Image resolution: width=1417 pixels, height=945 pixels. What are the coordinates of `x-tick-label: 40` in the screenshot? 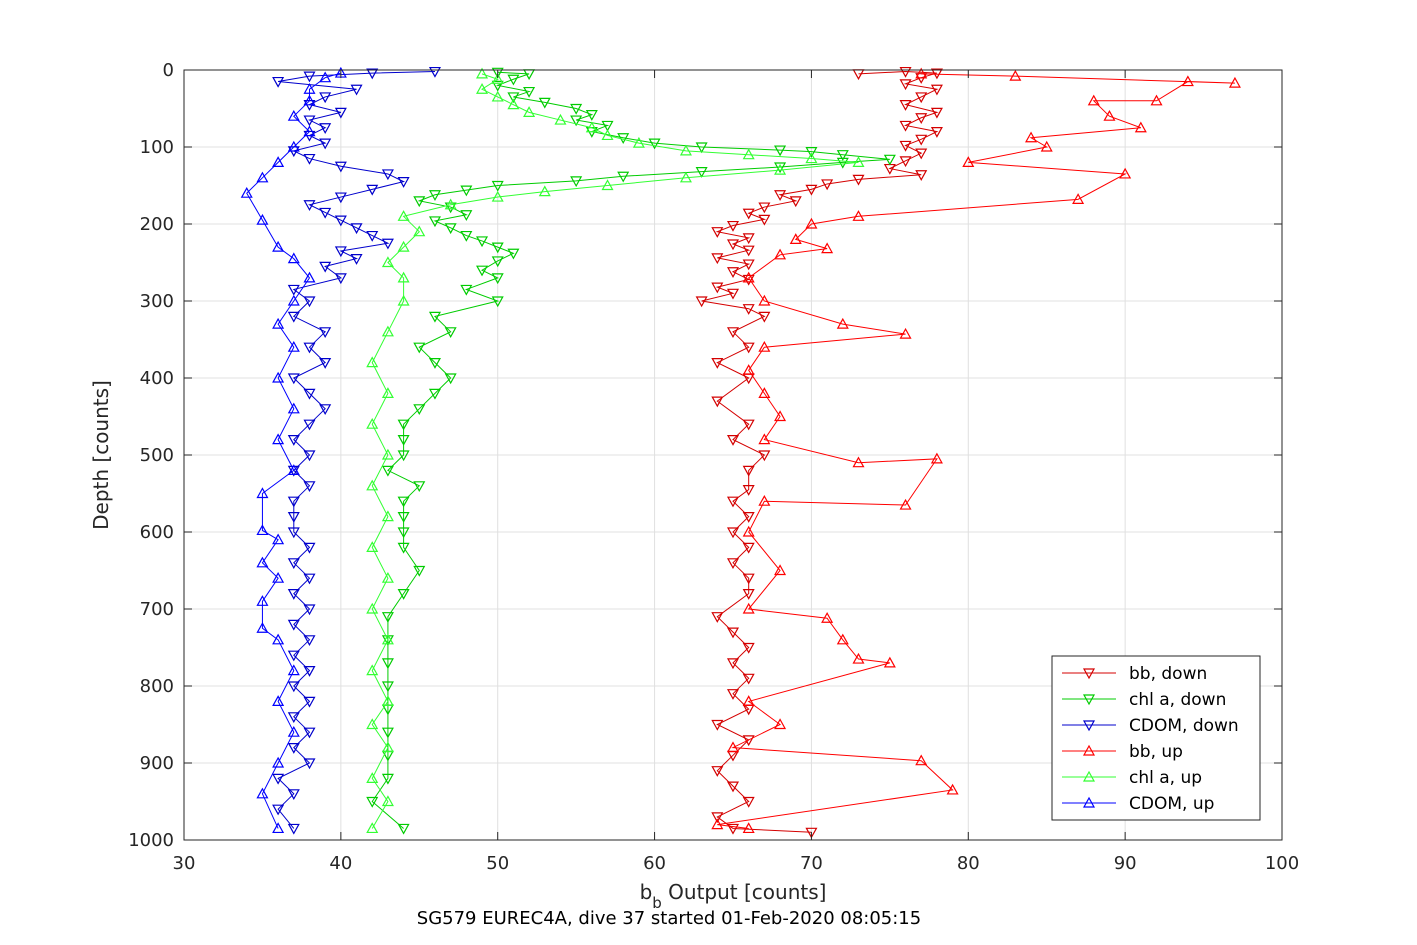 It's located at (340, 863).